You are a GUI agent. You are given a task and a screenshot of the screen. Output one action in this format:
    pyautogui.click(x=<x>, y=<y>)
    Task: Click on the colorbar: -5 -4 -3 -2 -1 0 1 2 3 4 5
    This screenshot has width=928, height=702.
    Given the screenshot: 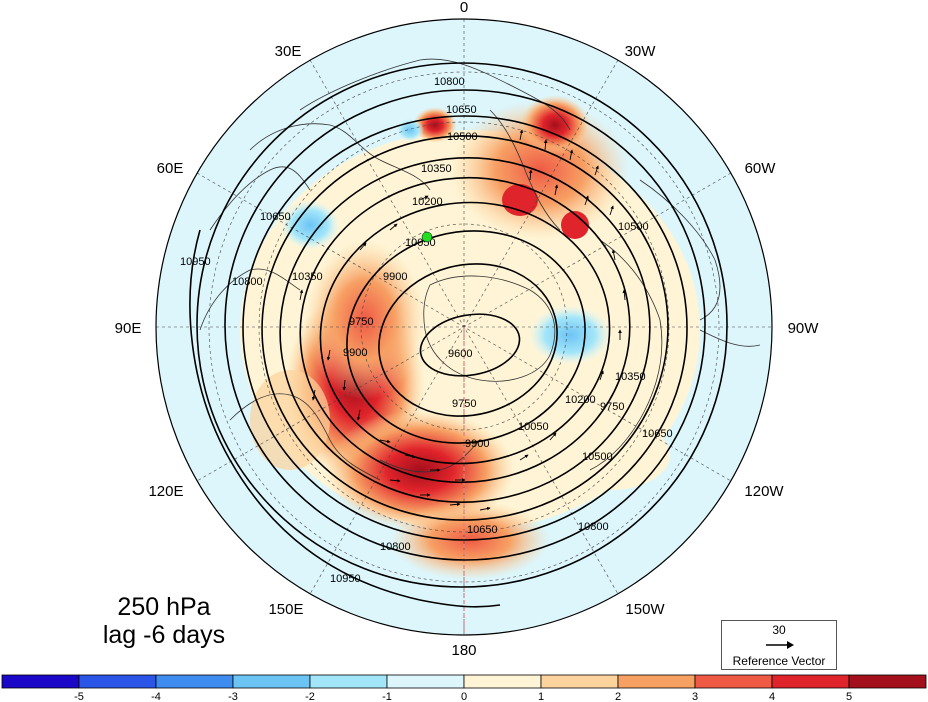 What is the action you would take?
    pyautogui.click(x=464, y=688)
    